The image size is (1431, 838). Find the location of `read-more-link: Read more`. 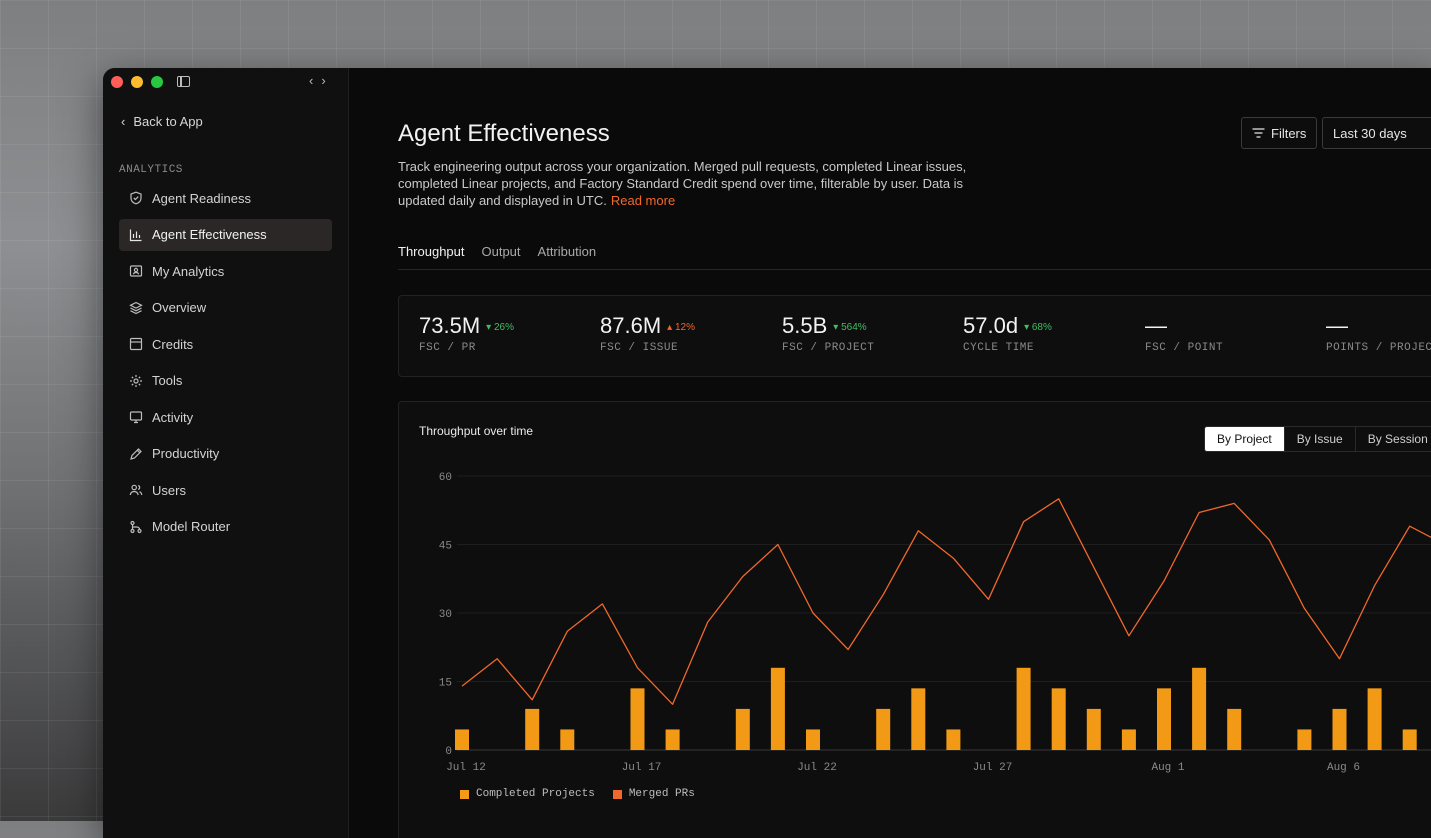

read-more-link: Read more is located at coordinates (643, 200).